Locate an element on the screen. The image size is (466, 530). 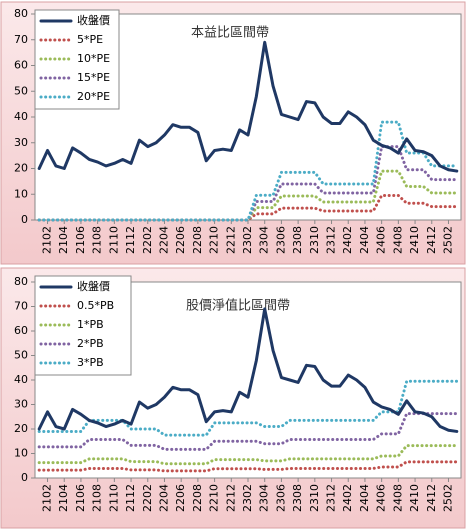
chart-title: 股價淨值比區間帶 is located at coordinates (238, 306).